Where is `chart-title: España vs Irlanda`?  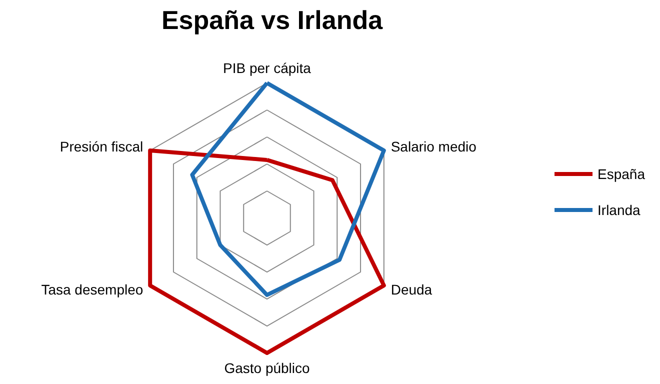
chart-title: España vs Irlanda is located at coordinates (272, 20).